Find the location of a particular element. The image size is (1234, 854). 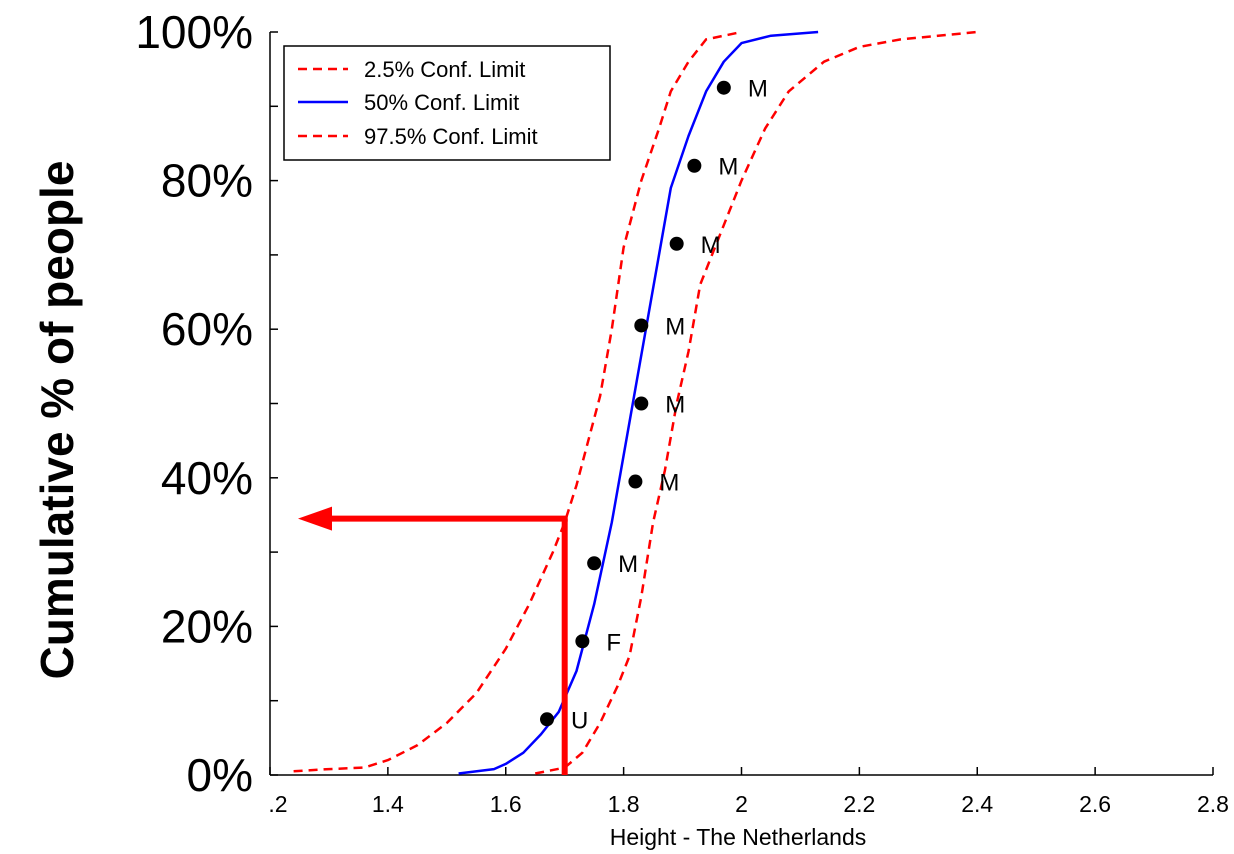

y-tick-label: 0% is located at coordinates (220, 775).